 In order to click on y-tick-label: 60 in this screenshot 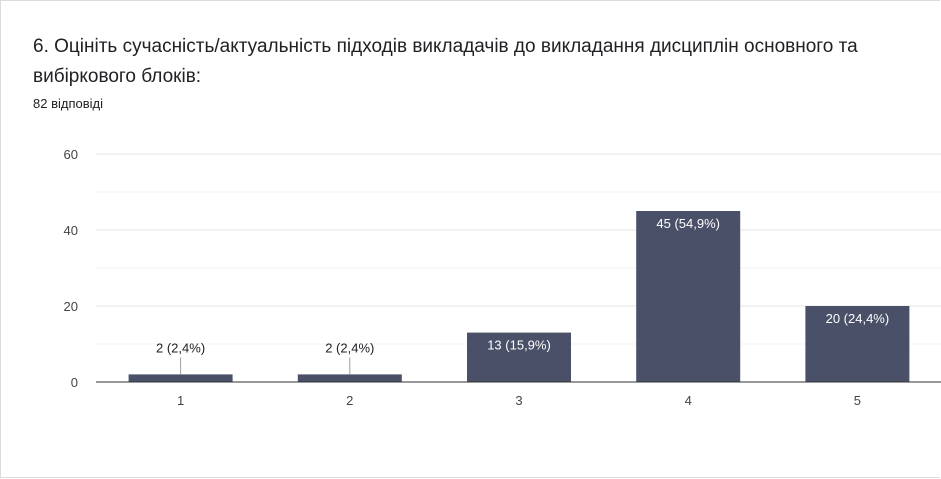, I will do `click(71, 154)`.